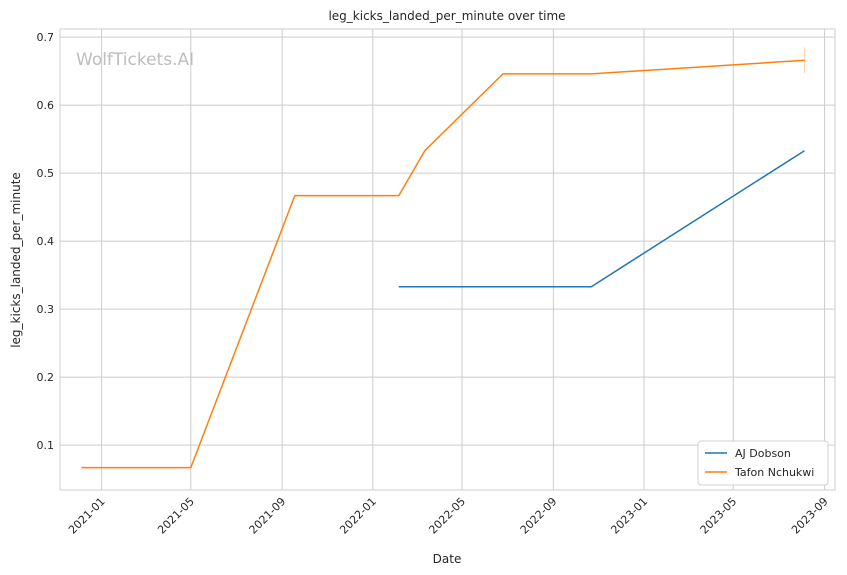  I want to click on x-tick-label: 2022-05, so click(447, 516).